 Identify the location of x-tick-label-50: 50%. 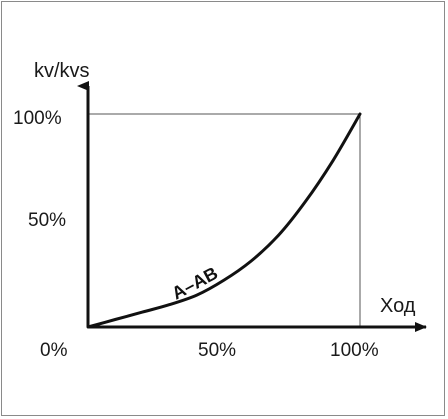
(217, 350).